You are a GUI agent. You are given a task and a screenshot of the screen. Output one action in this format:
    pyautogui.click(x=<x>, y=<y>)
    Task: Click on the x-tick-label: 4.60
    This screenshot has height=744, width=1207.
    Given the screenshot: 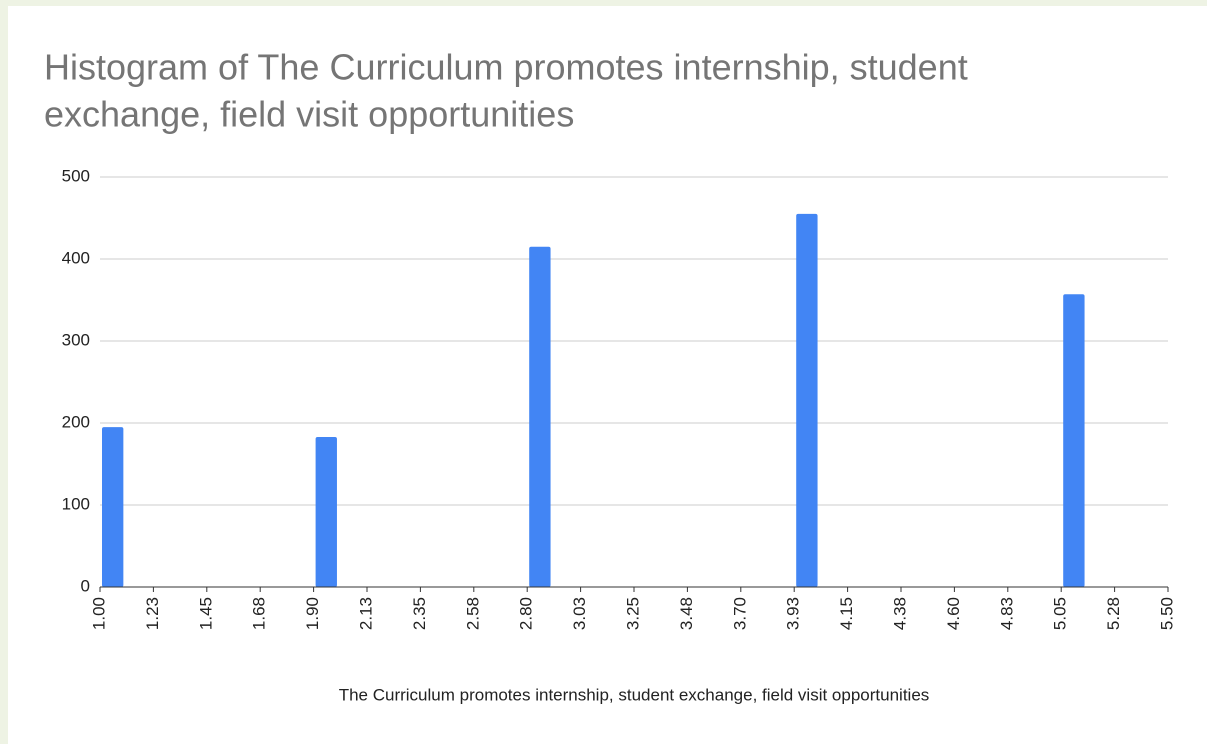 What is the action you would take?
    pyautogui.click(x=953, y=613)
    